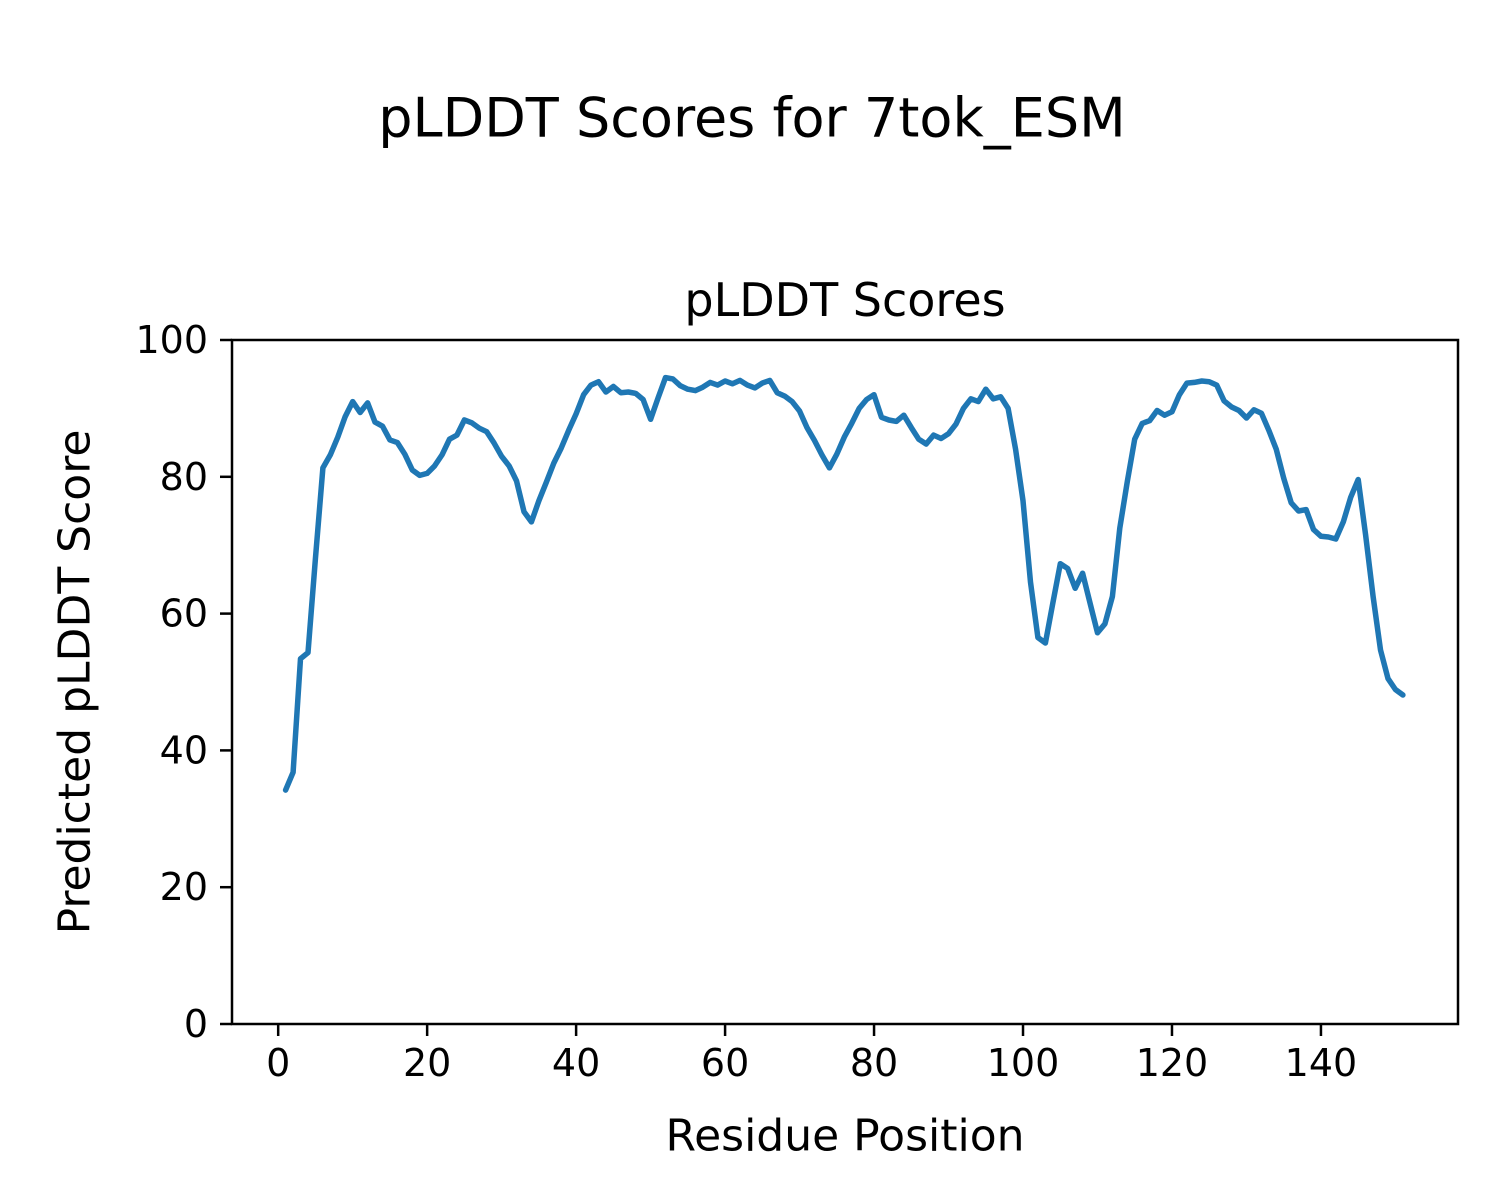 This screenshot has width=1500, height=1200. Describe the element at coordinates (184, 477) in the screenshot. I see `y-tick-label: 80` at that location.